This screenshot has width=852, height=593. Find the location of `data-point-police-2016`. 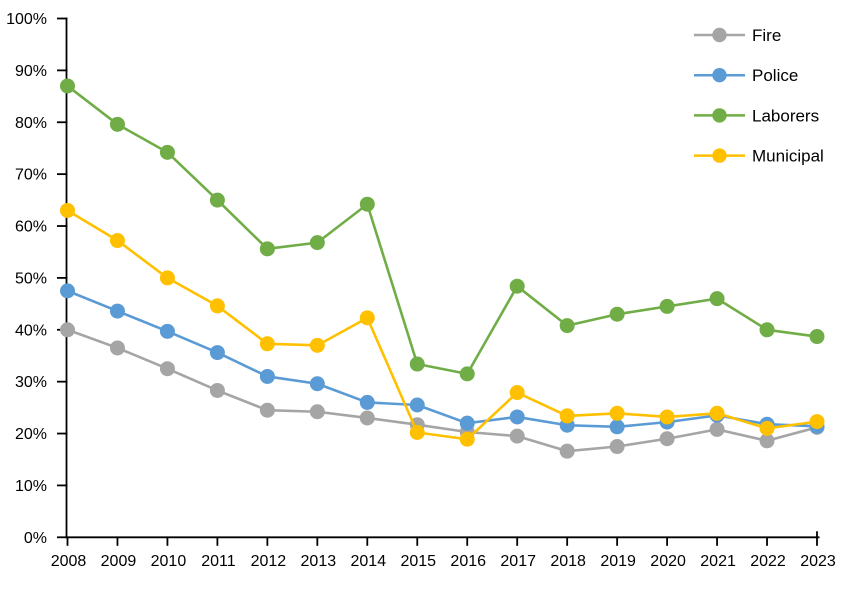

data-point-police-2016 is located at coordinates (467, 423).